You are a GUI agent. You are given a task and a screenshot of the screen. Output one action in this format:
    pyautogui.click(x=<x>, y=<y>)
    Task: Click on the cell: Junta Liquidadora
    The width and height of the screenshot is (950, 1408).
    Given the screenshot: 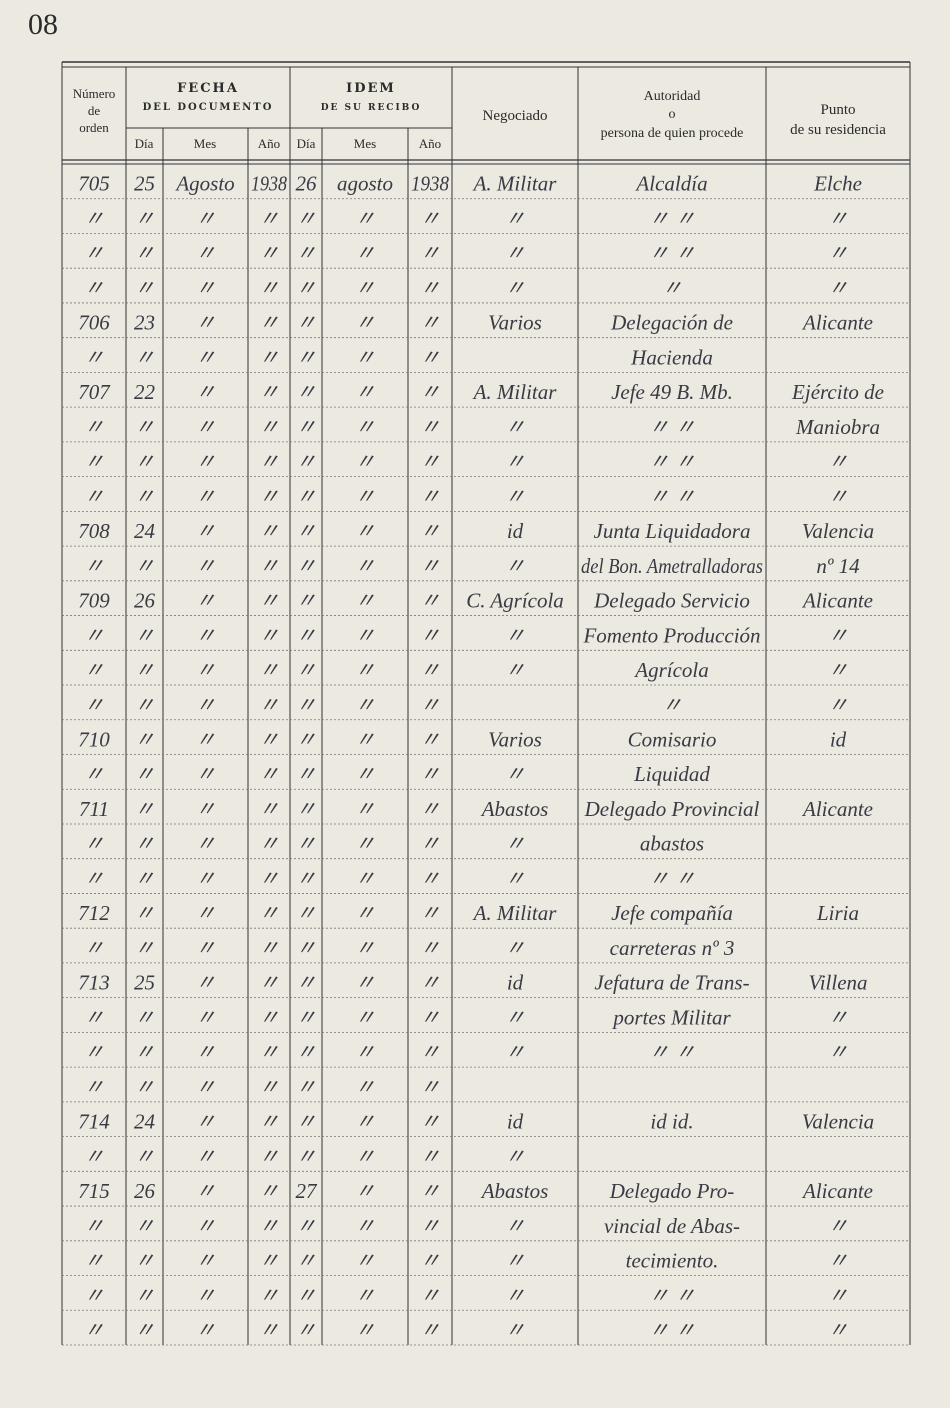 What is the action you would take?
    pyautogui.click(x=672, y=531)
    